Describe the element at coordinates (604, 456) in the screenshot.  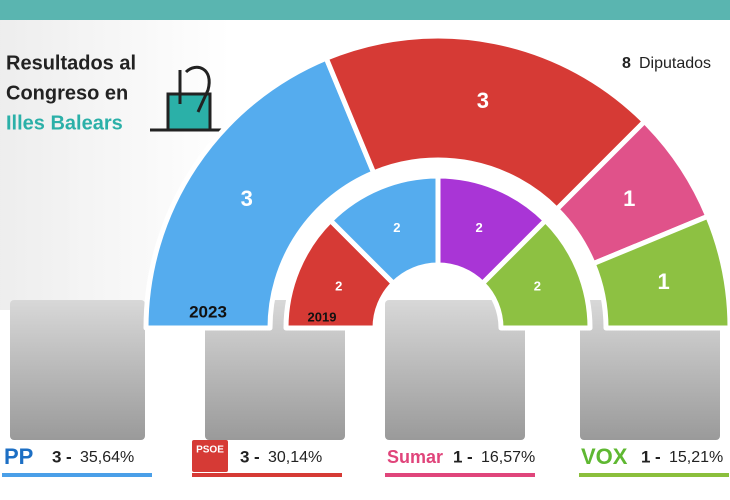
I see `party-logo: VOX` at that location.